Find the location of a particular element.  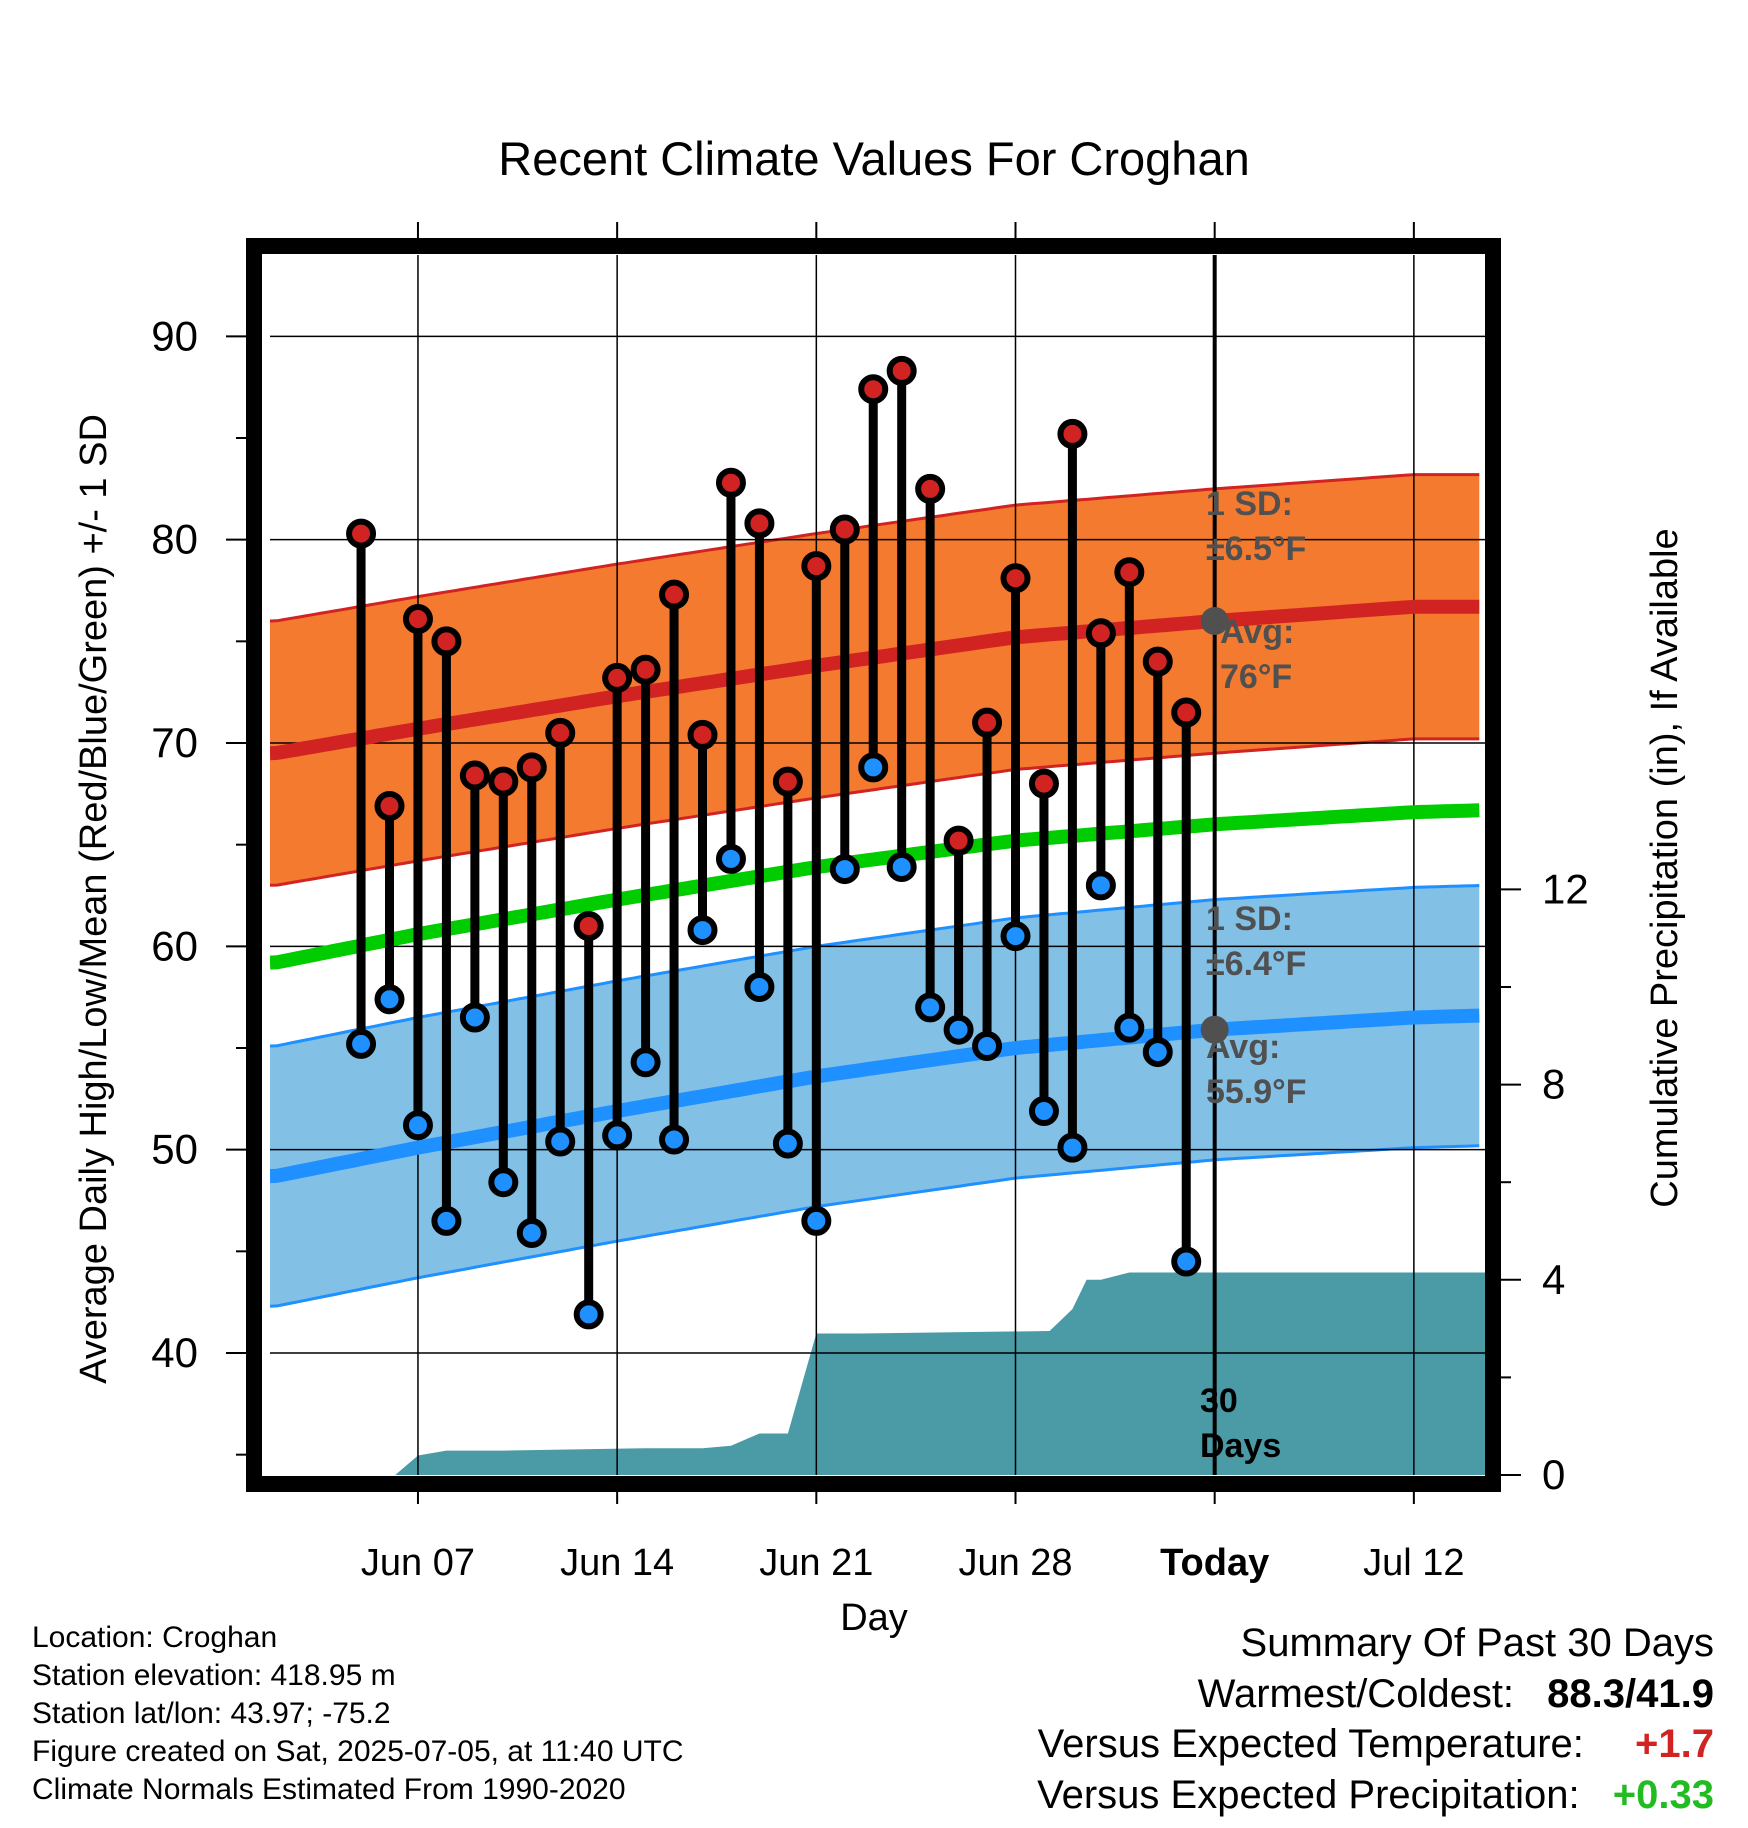

info-latlon: Station lat/lon: 43.97; -75.2 is located at coordinates (211, 1713).